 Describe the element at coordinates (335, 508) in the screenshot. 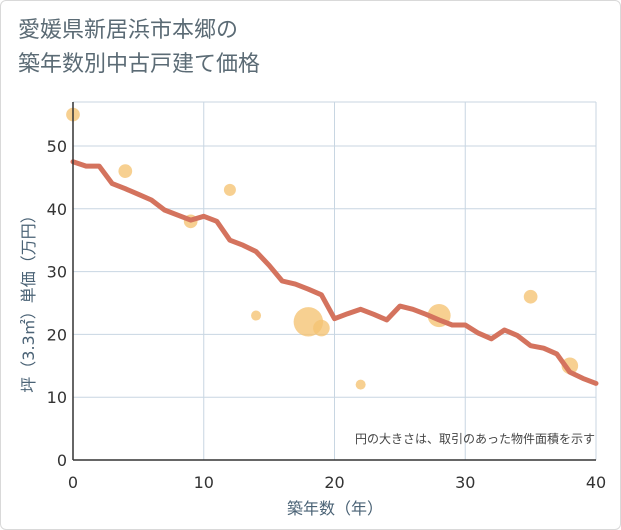

I see `x-axis-label: 築年数（年）` at that location.